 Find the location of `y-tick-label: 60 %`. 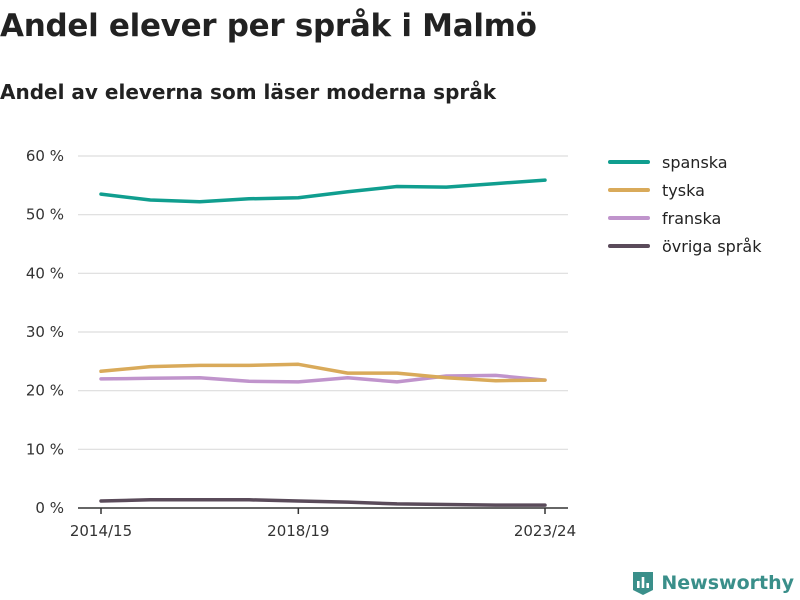

y-tick-label: 60 % is located at coordinates (45, 156).